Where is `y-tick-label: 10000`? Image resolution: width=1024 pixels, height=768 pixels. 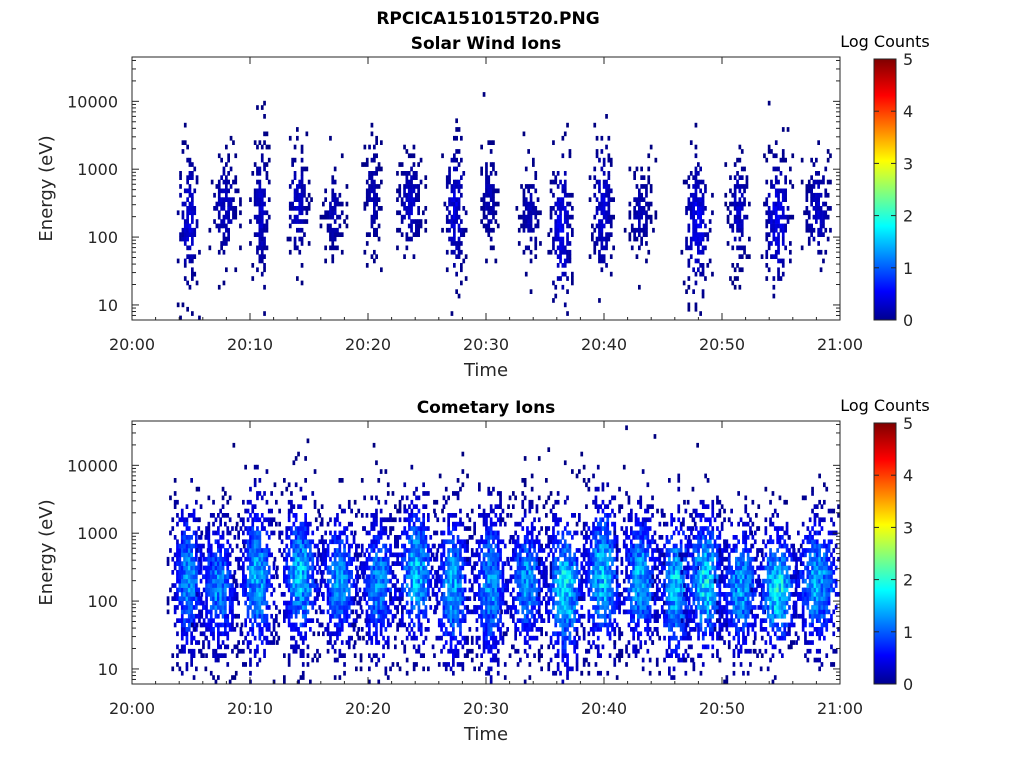
y-tick-label: 10000 is located at coordinates (92, 101).